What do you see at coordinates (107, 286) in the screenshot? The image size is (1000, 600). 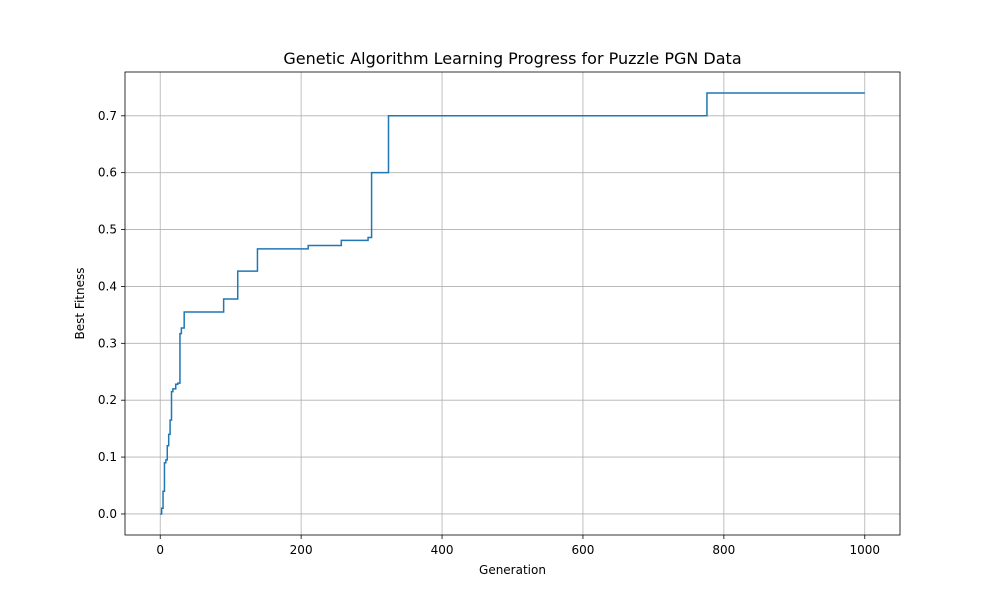 I see `y-tick-label: 0.4` at bounding box center [107, 286].